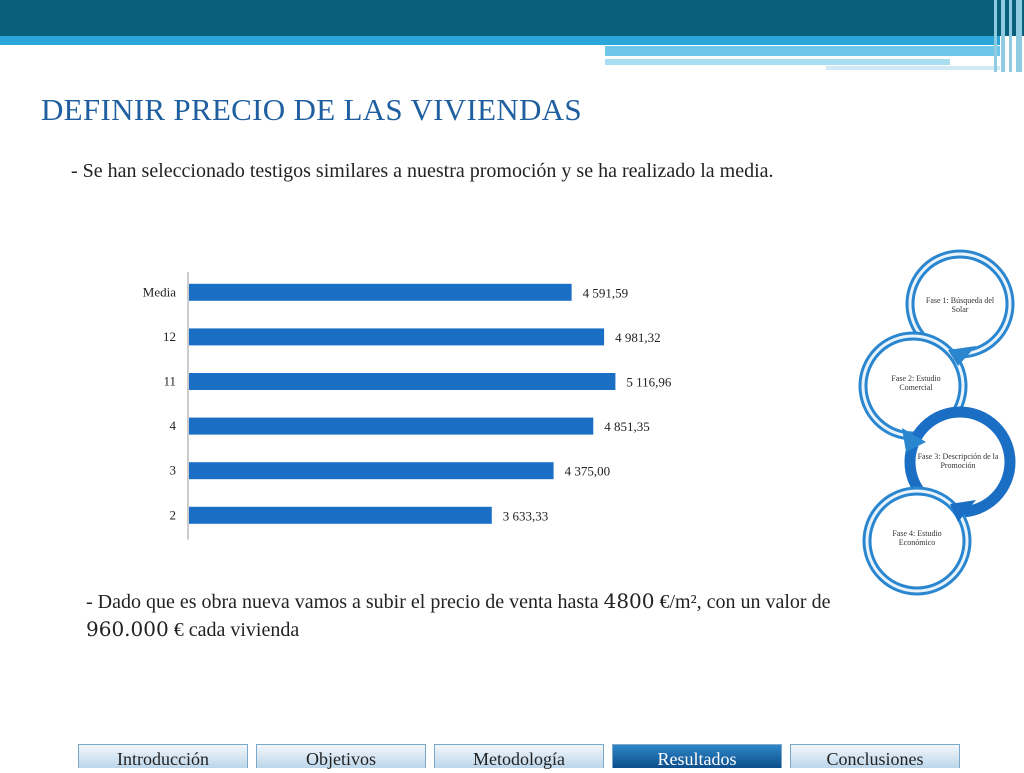 The image size is (1024, 773). I want to click on value-label: 5 116,96, so click(649, 382).